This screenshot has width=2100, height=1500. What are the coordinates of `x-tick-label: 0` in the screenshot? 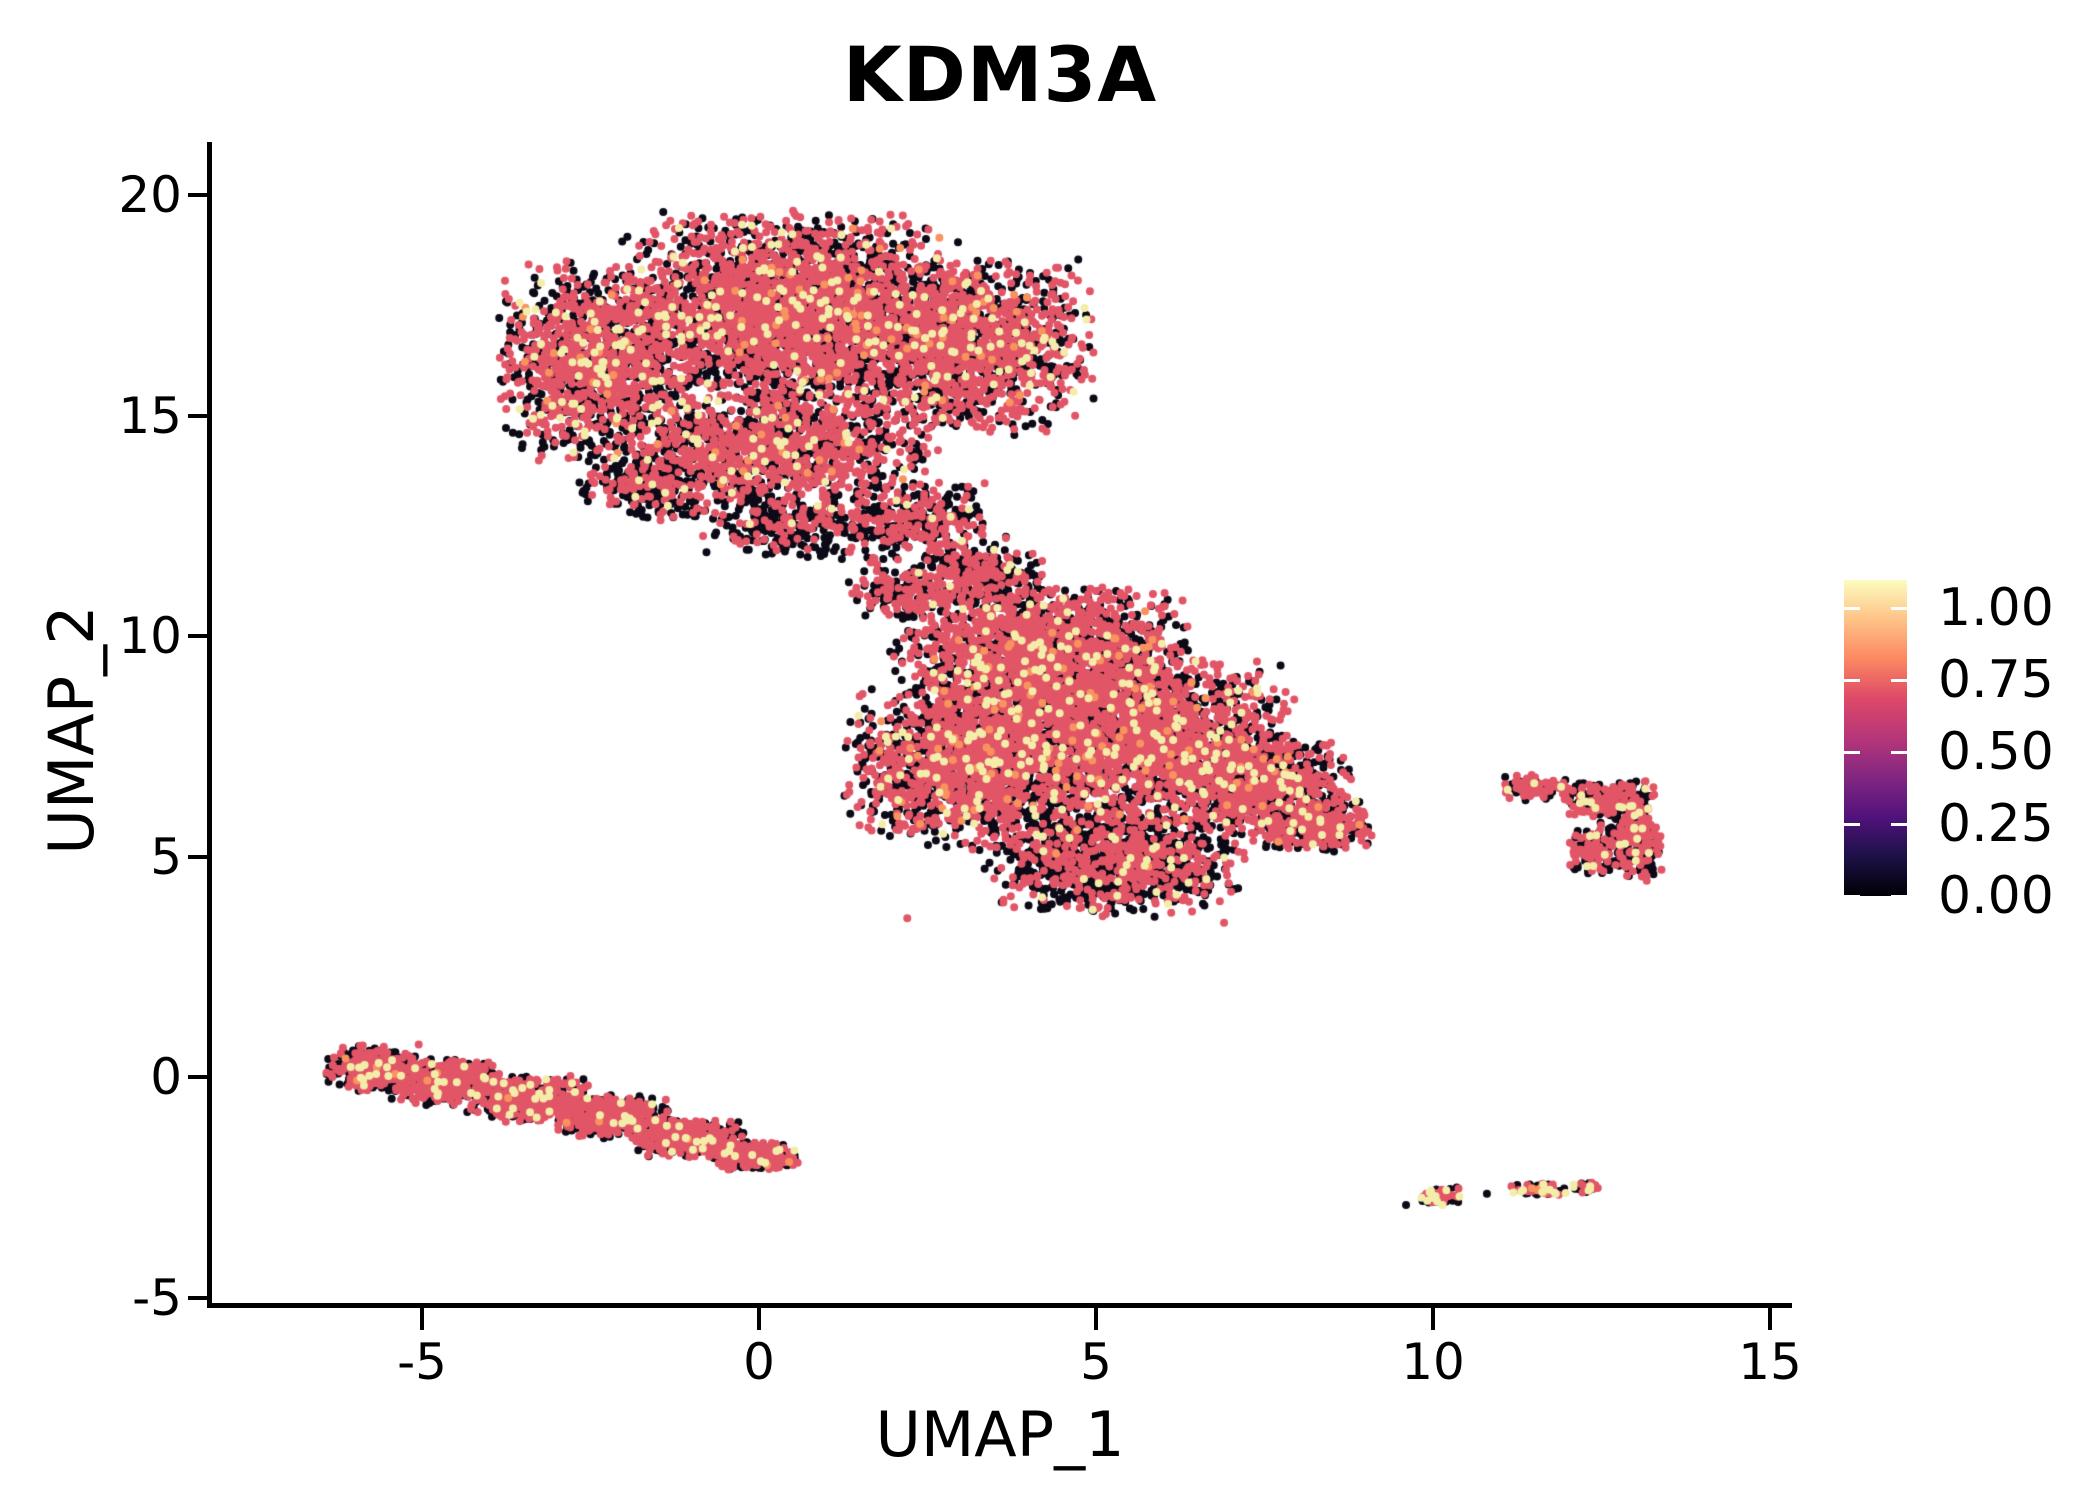 It's located at (759, 1362).